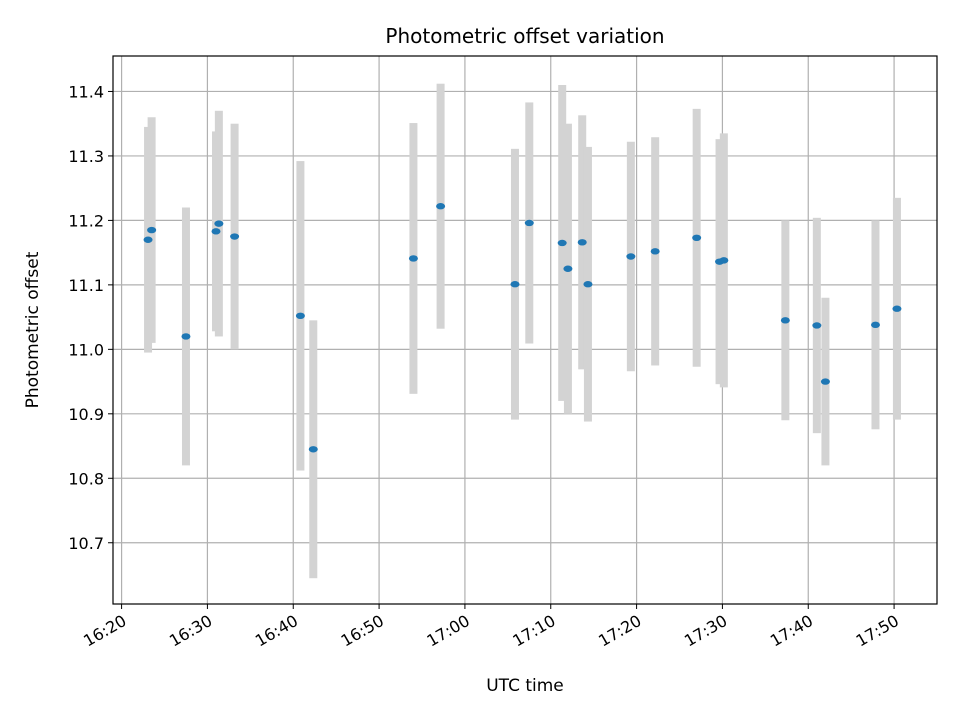  I want to click on y-tick-label: 11.3, so click(86, 156).